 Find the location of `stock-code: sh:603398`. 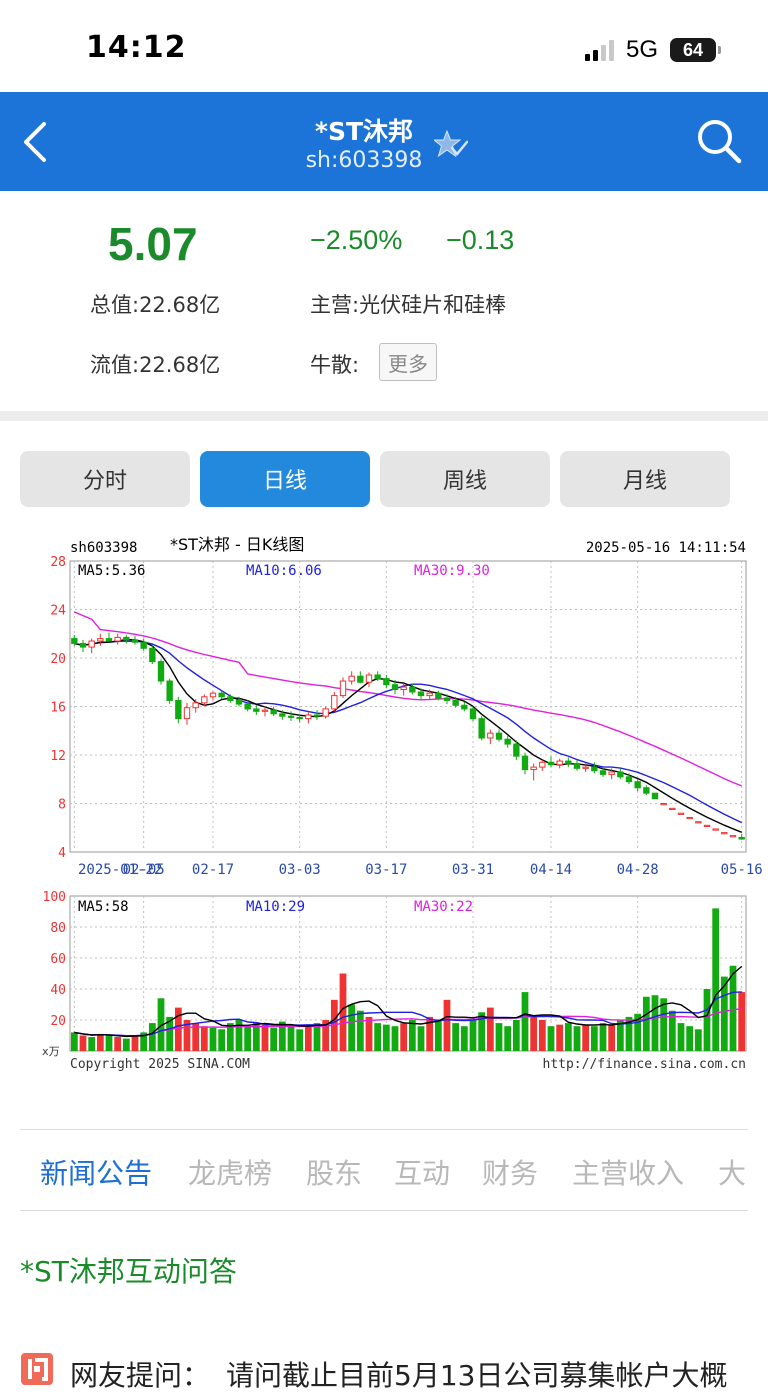

stock-code: sh:603398 is located at coordinates (364, 160).